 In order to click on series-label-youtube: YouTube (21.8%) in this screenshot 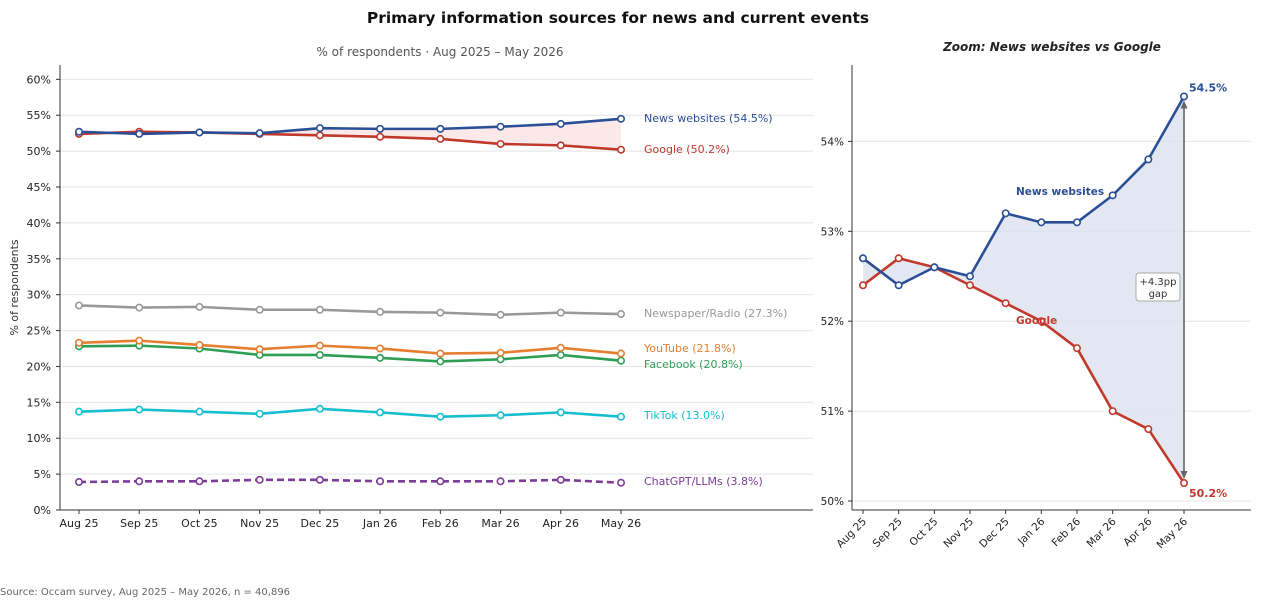, I will do `click(689, 348)`.